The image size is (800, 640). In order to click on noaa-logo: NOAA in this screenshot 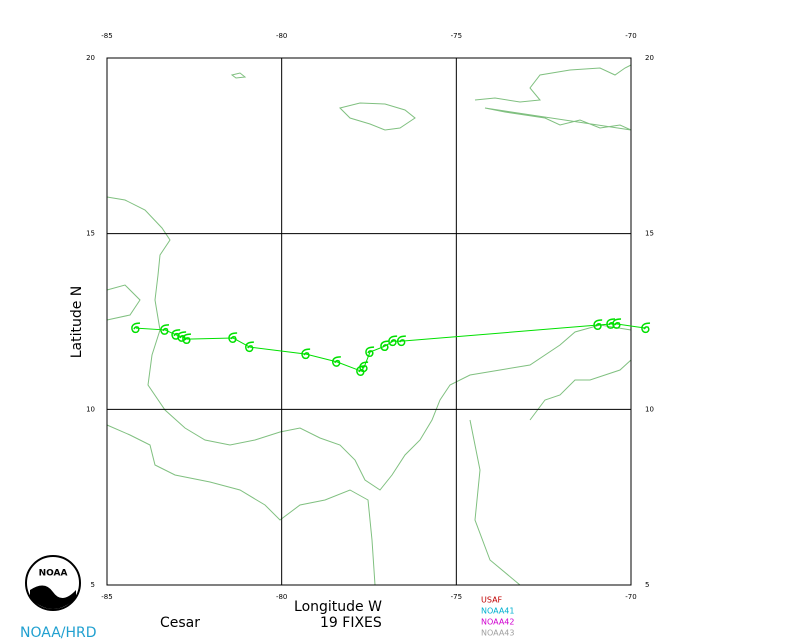, I will do `click(53, 583)`.